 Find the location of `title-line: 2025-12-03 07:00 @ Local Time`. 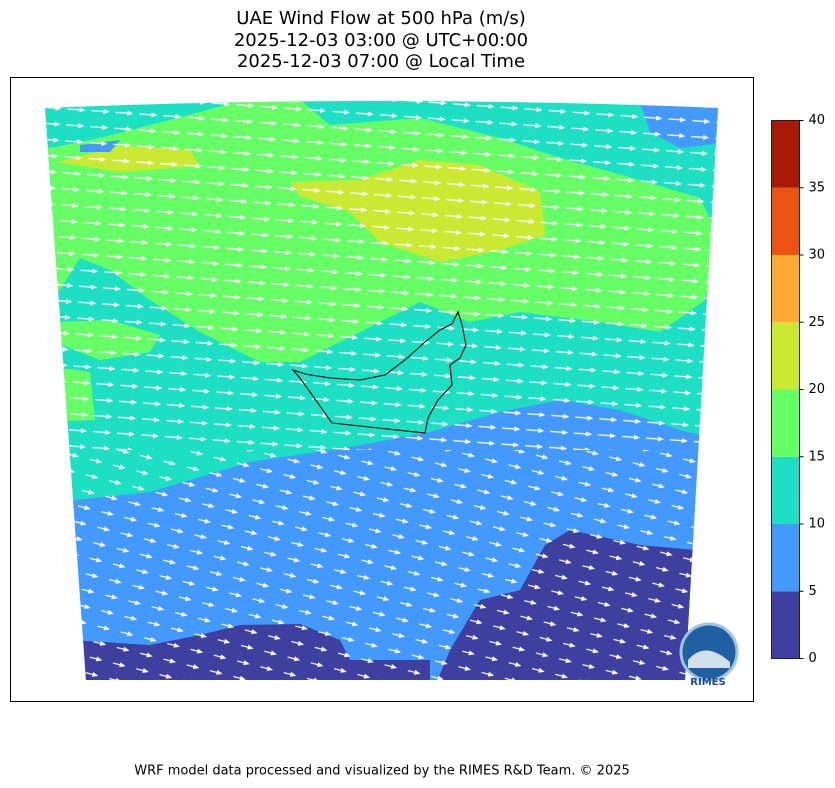

title-line: 2025-12-03 07:00 @ Local Time is located at coordinates (381, 61).